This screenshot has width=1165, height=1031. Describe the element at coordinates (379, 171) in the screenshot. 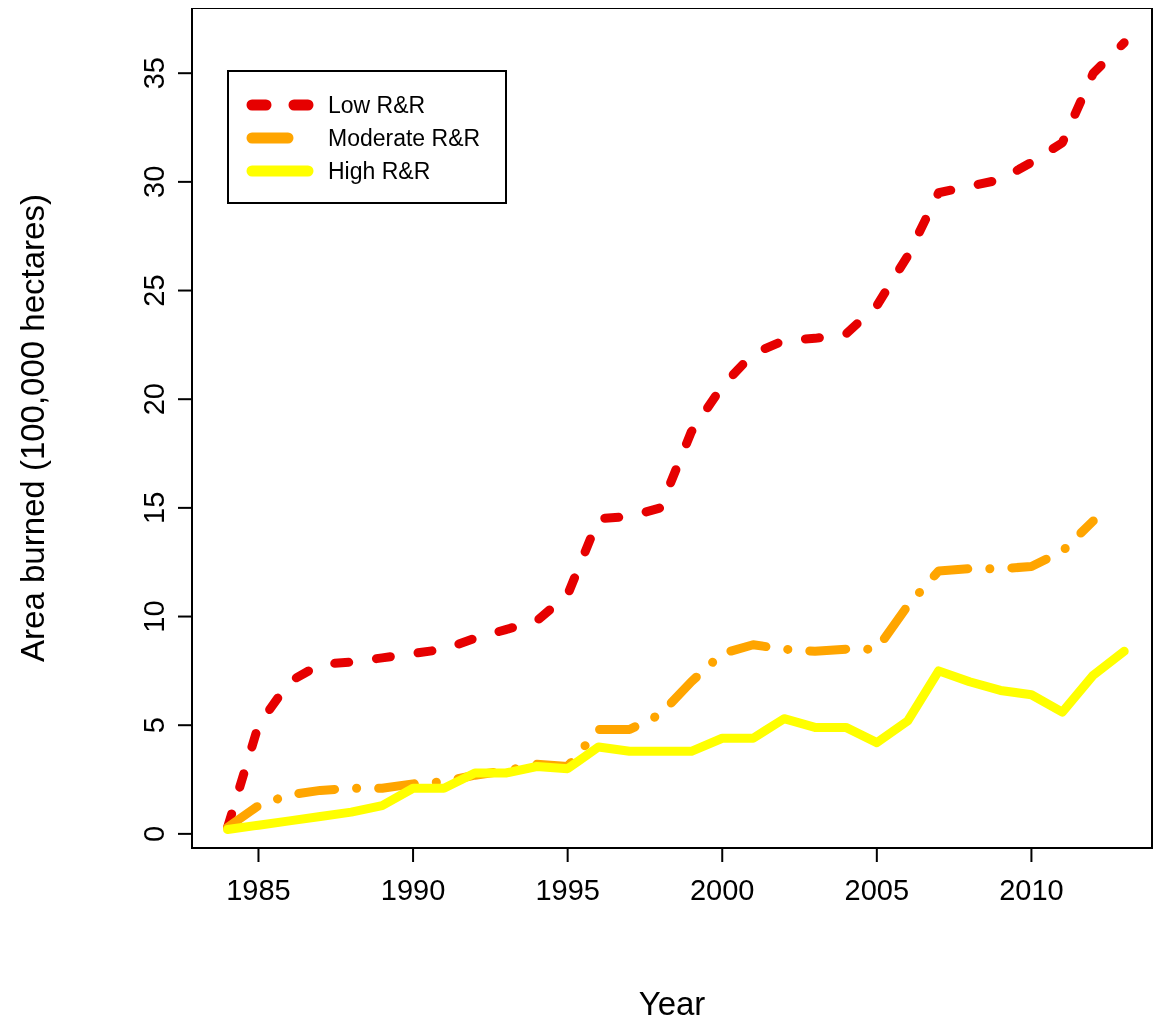

I see `legend-label: High R&R` at that location.